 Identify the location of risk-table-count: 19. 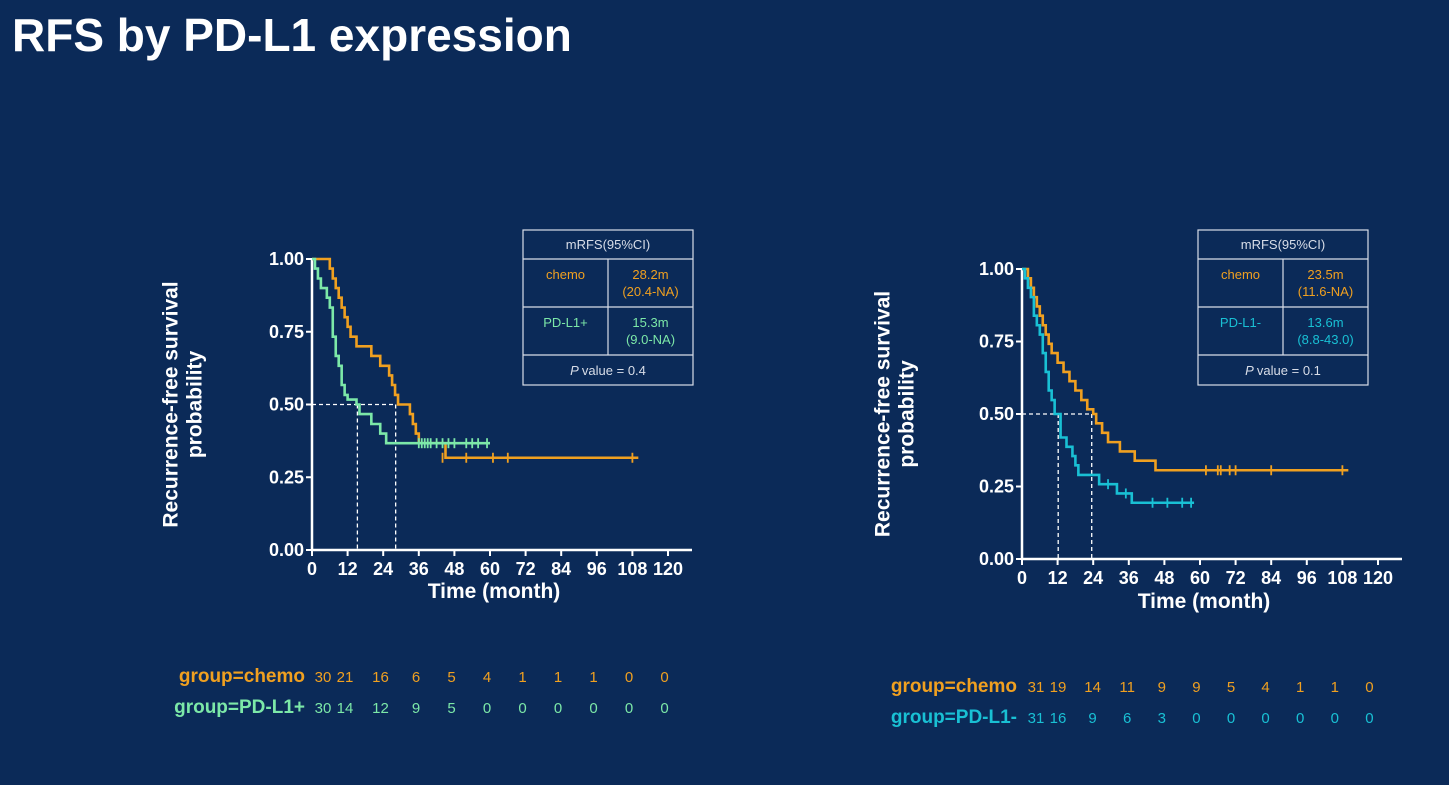
(1058, 687).